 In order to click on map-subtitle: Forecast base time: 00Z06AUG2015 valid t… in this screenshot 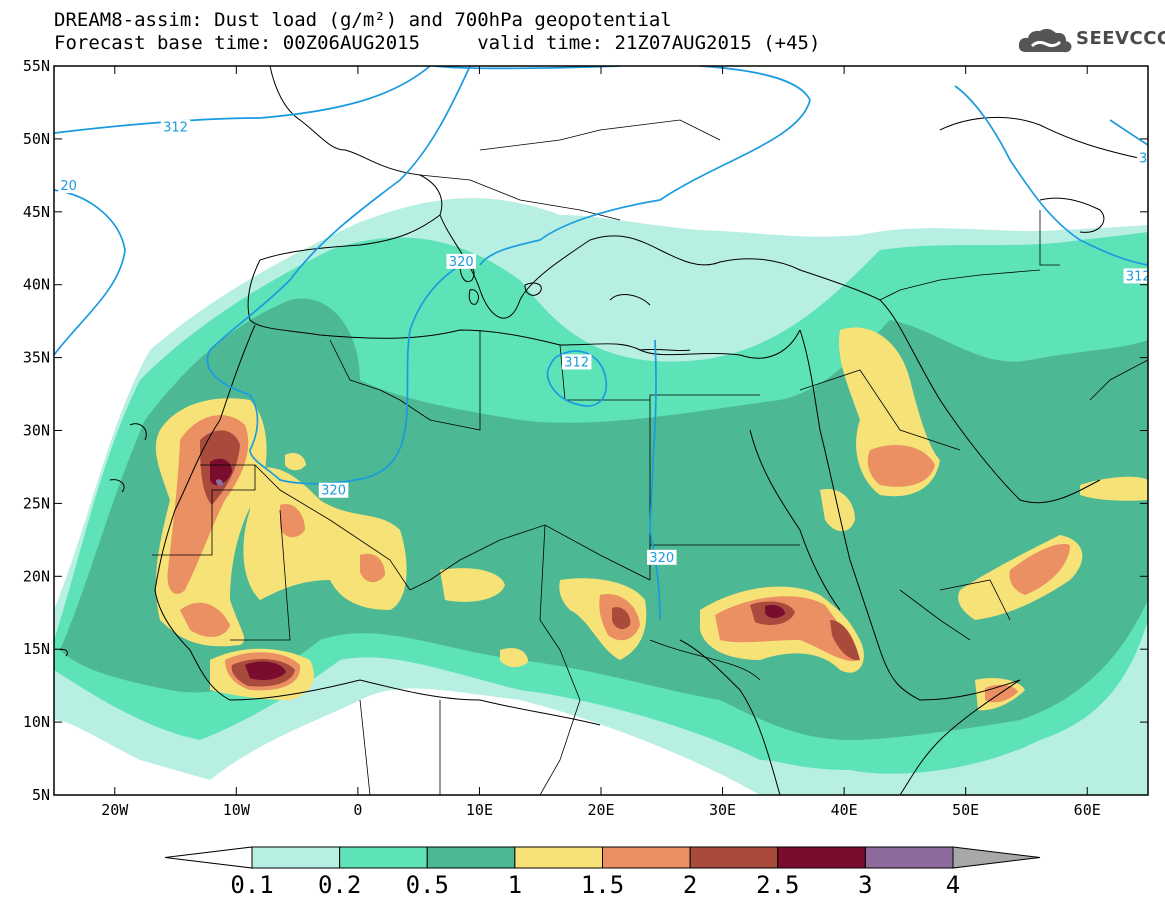, I will do `click(437, 43)`.